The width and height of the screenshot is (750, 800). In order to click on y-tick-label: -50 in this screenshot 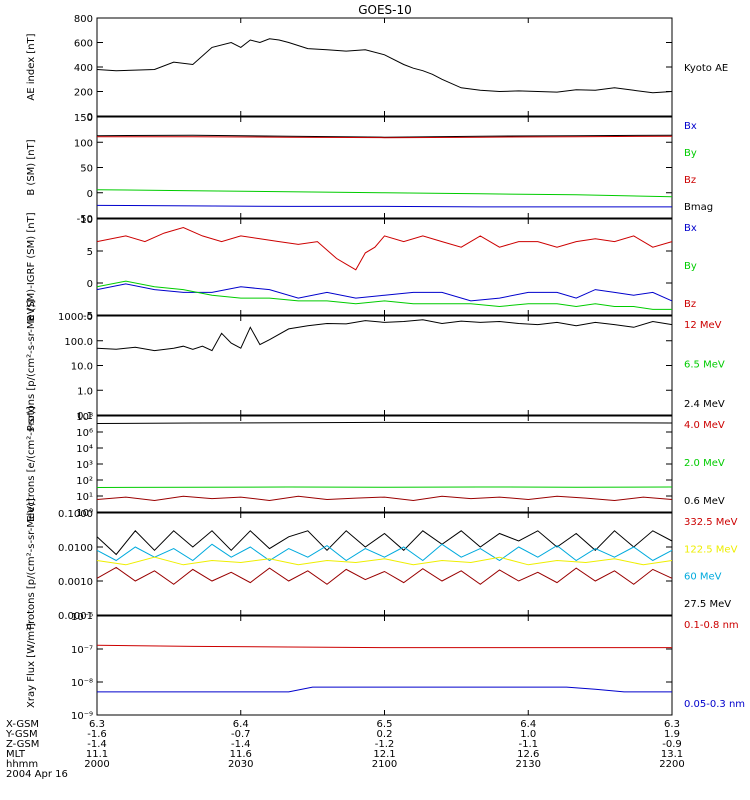, I will do `click(85, 219)`.